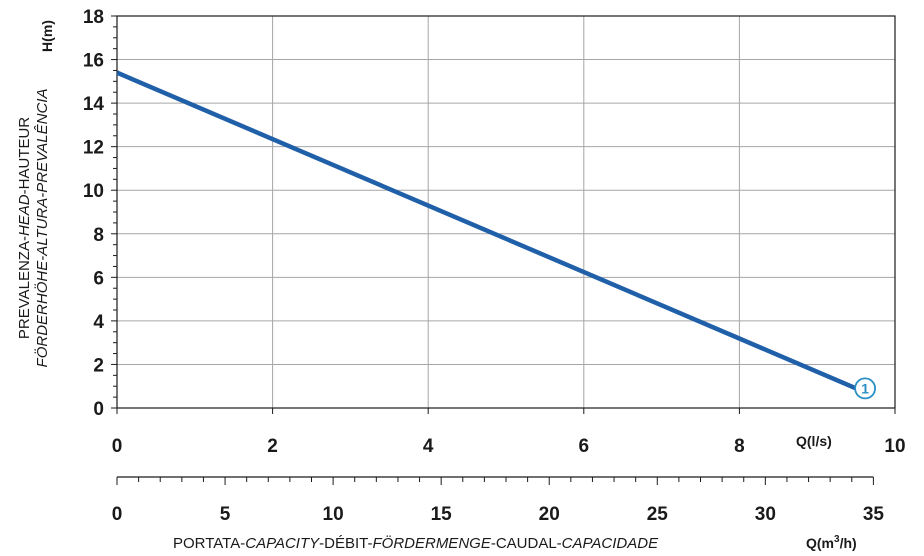 This screenshot has height=556, width=924. I want to click on x2-tick-label-20: 20, so click(549, 514).